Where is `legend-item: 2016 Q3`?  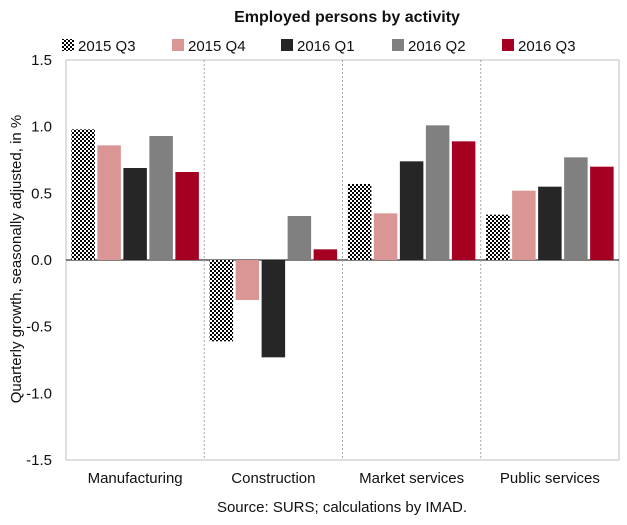 legend-item: 2016 Q3 is located at coordinates (539, 46).